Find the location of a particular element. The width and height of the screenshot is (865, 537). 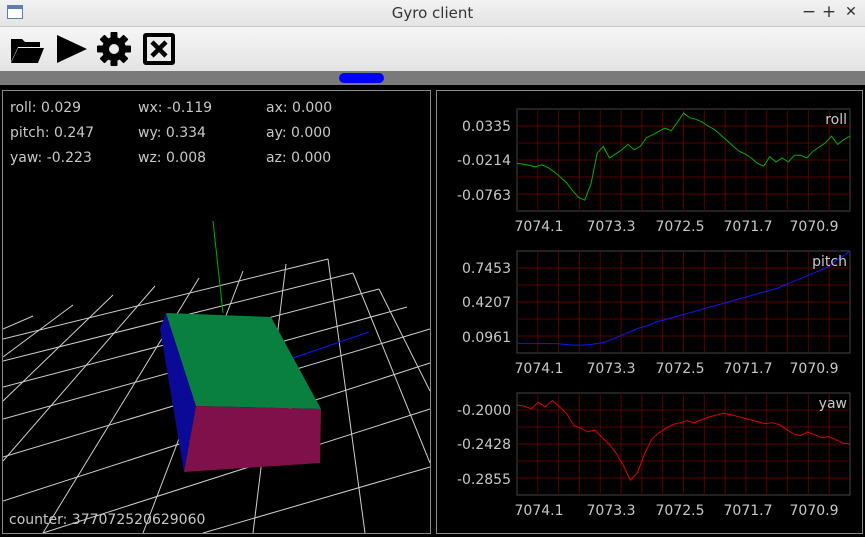

series-line-pitch is located at coordinates (684, 298).